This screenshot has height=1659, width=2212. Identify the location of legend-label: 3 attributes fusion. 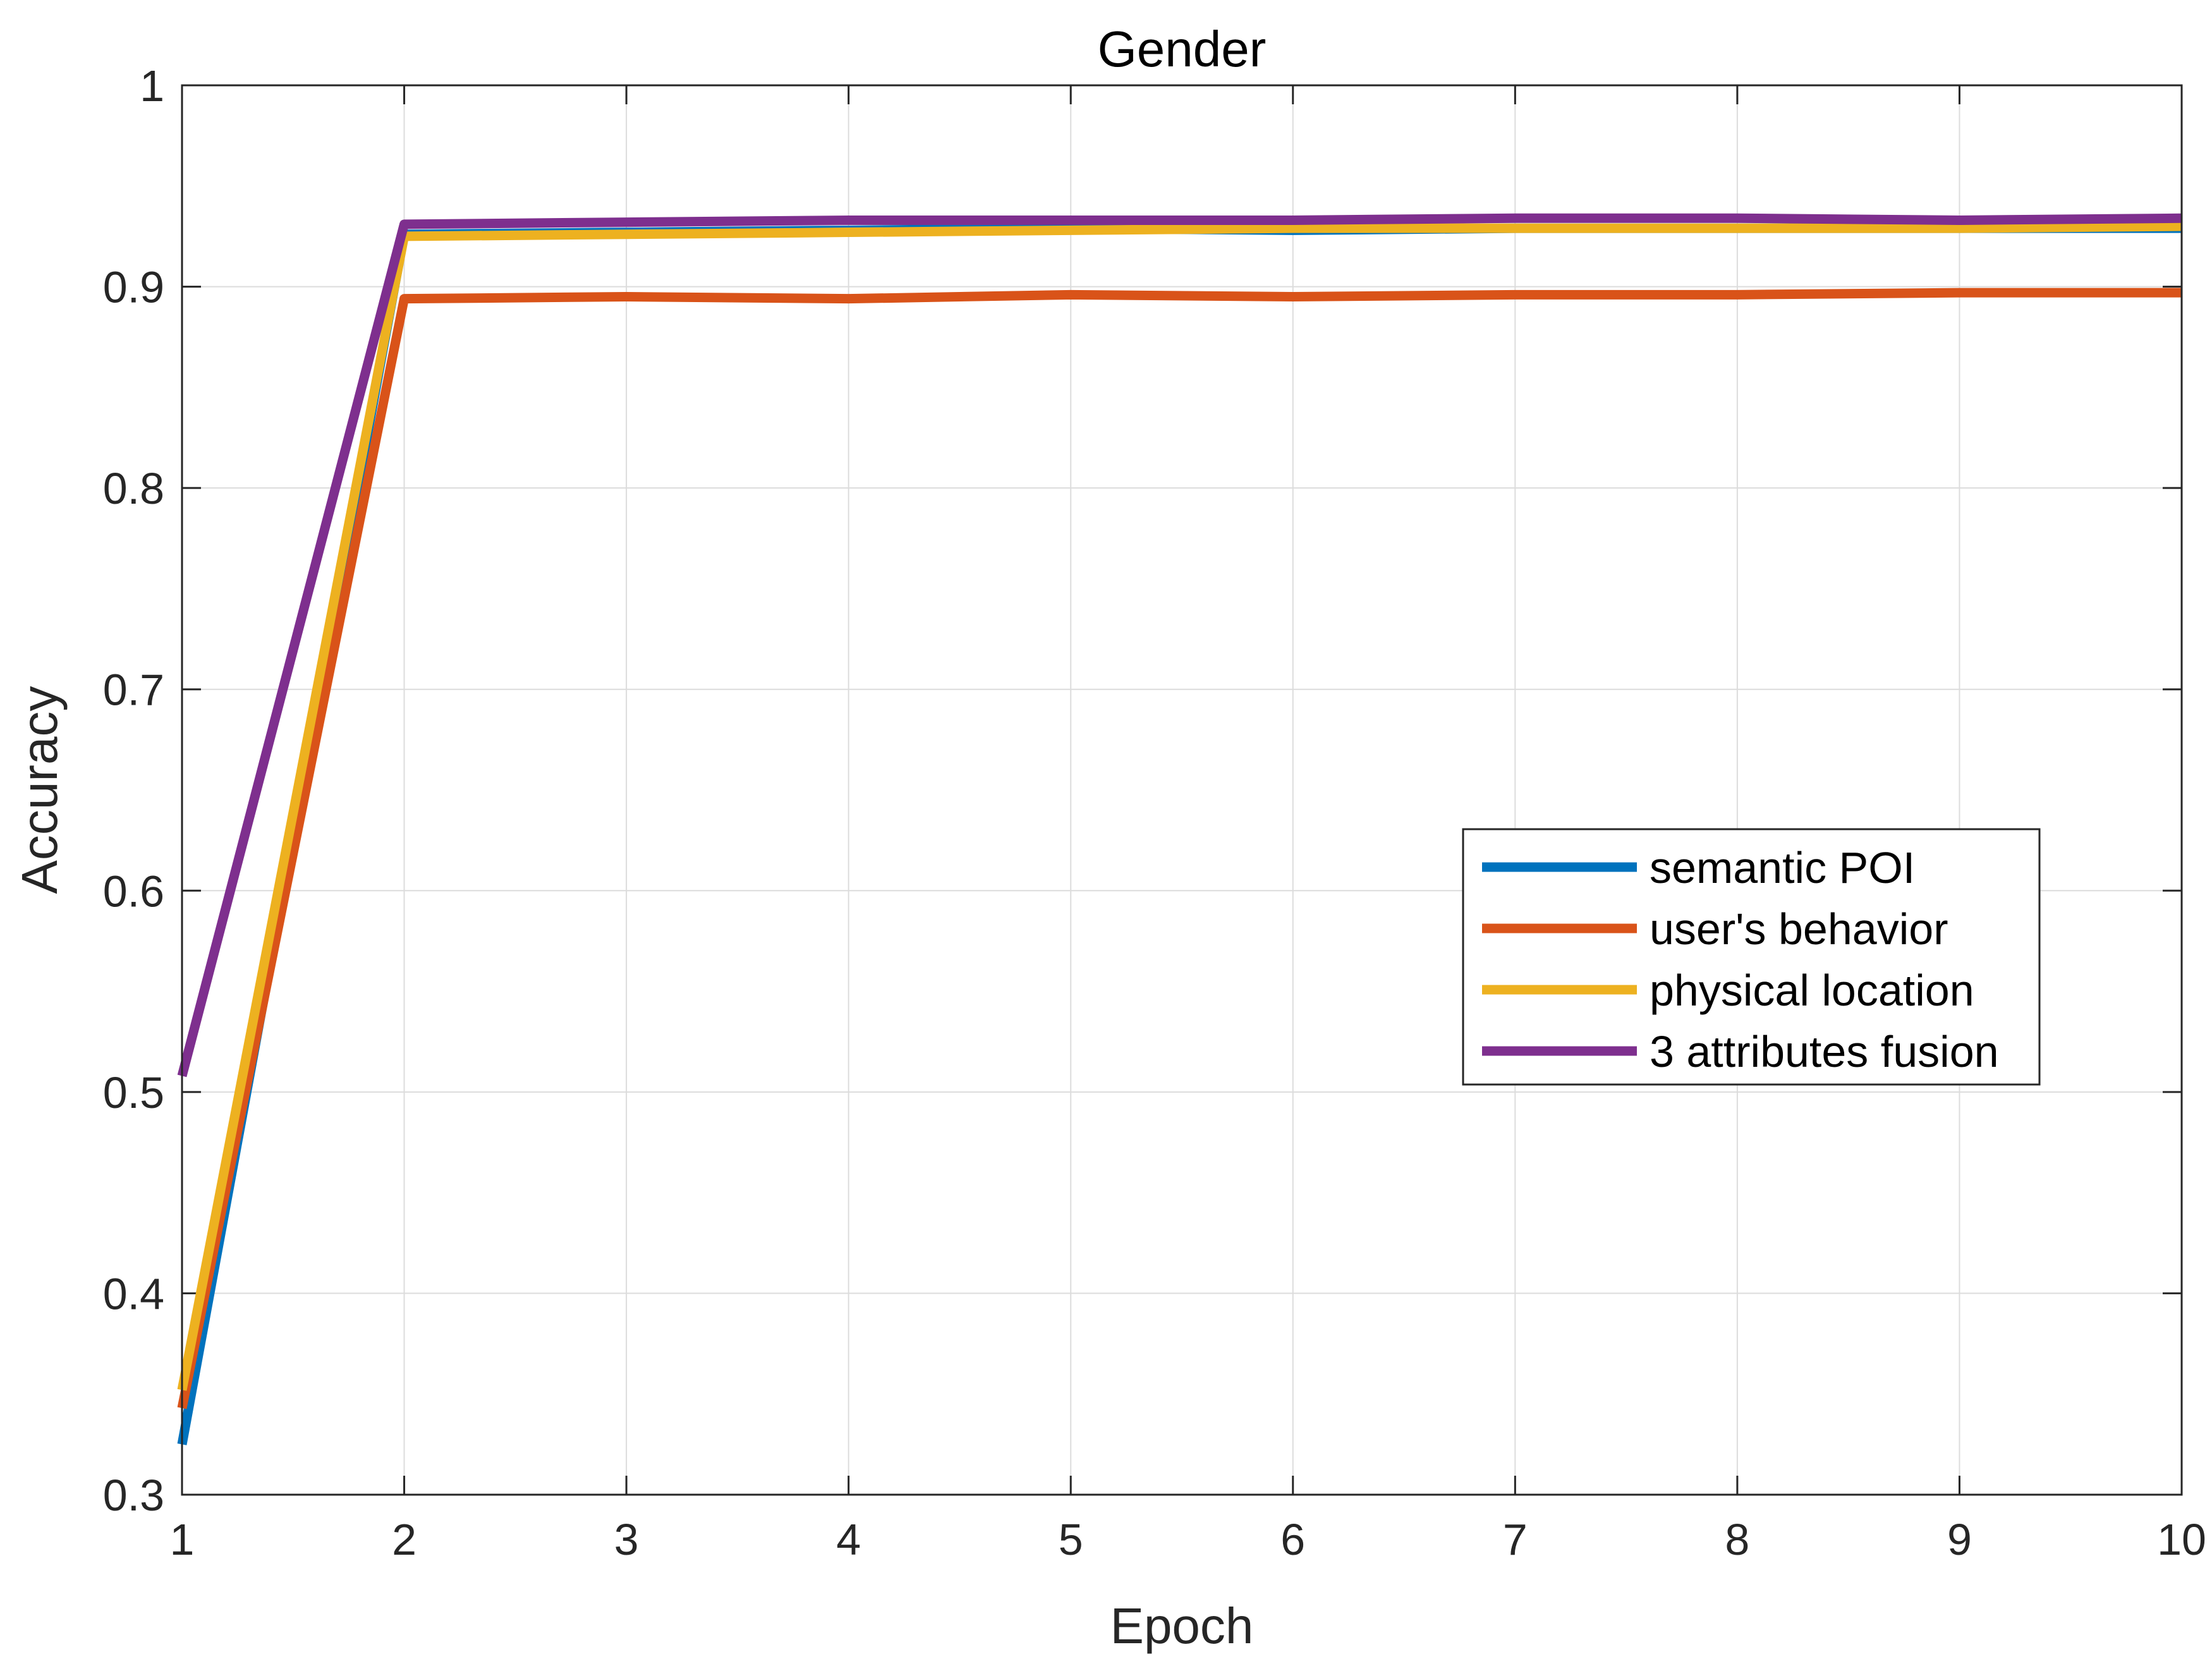
(1824, 1051).